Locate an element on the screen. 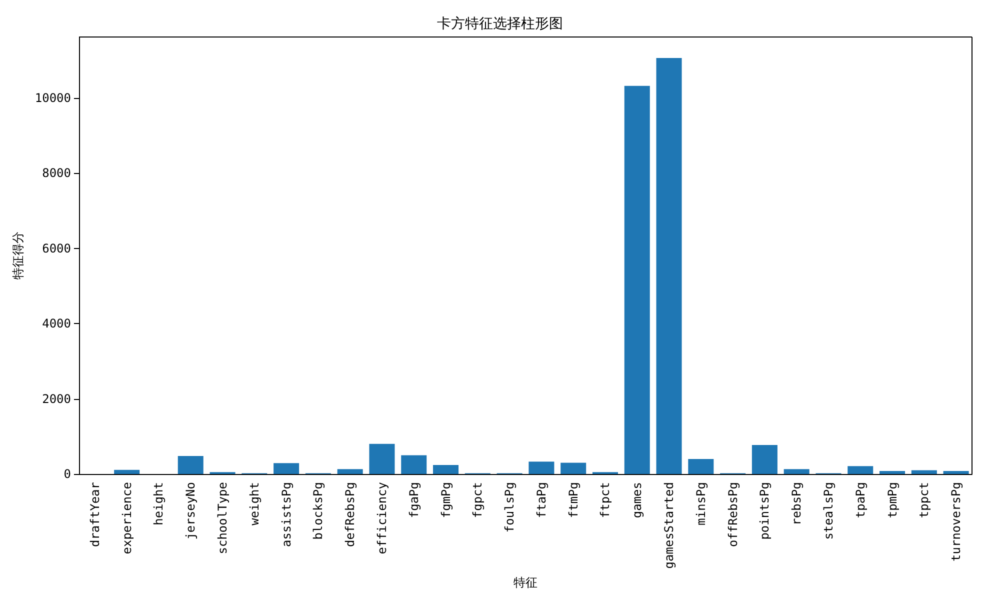 This screenshot has width=1000, height=600. x-tick-label: turnoversPg is located at coordinates (956, 522).